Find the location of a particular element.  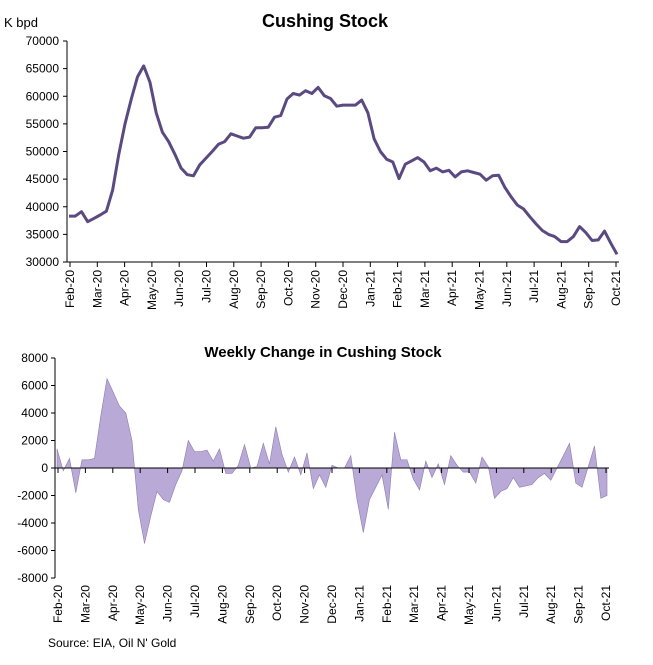

y-tick-label: 30000 is located at coordinates (43, 262).